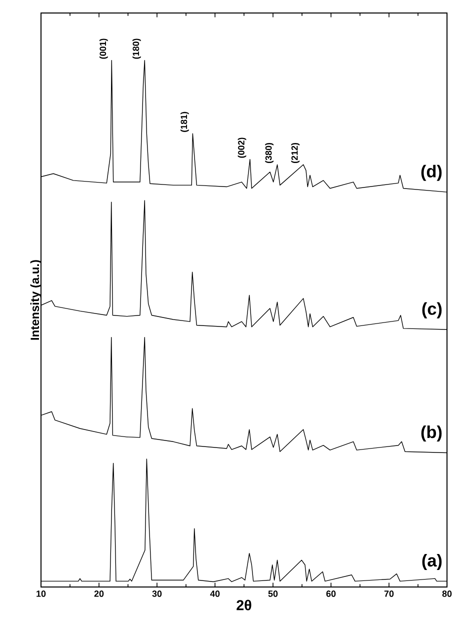 The height and width of the screenshot is (639, 457). Describe the element at coordinates (431, 434) in the screenshot. I see `series-label: (b)` at that location.